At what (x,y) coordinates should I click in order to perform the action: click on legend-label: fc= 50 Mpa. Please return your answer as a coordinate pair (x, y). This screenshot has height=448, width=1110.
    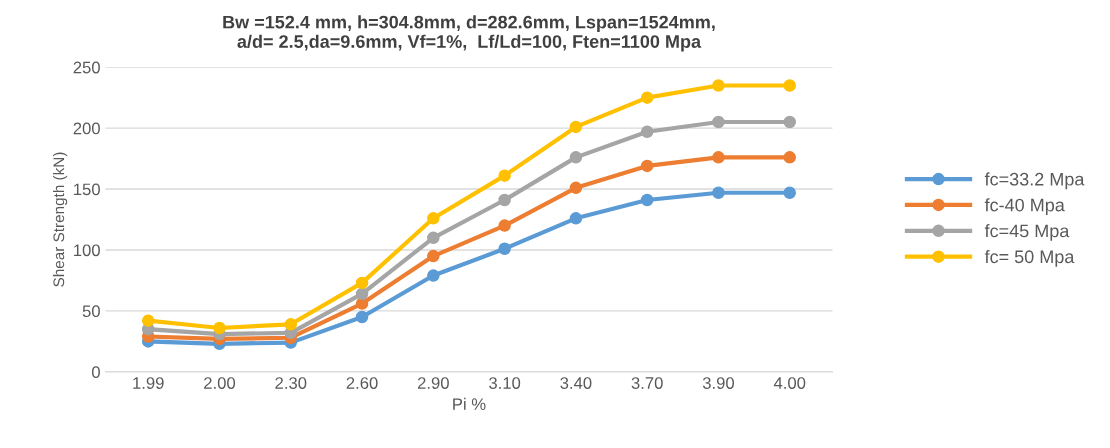
    Looking at the image, I should click on (1029, 258).